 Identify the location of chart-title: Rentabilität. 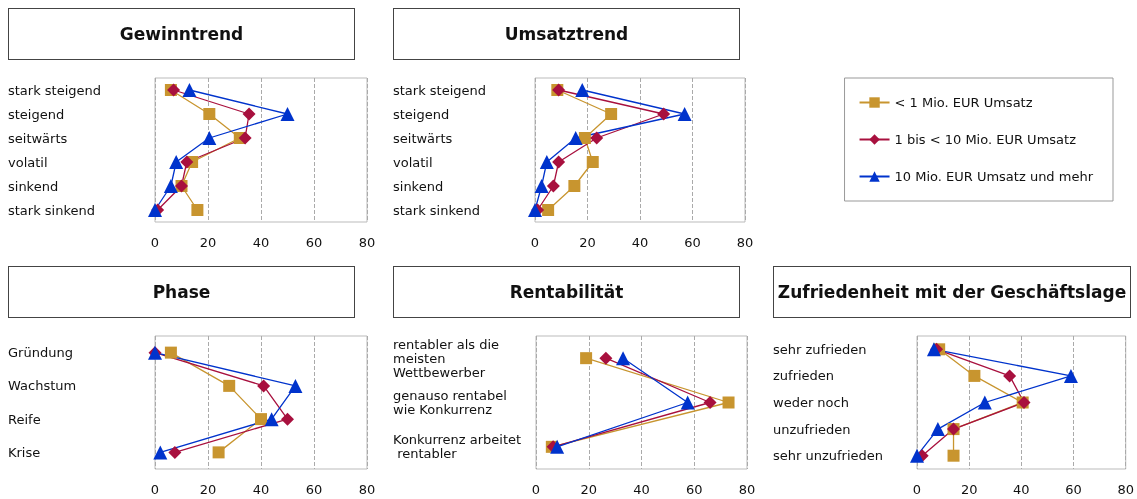
(566, 292).